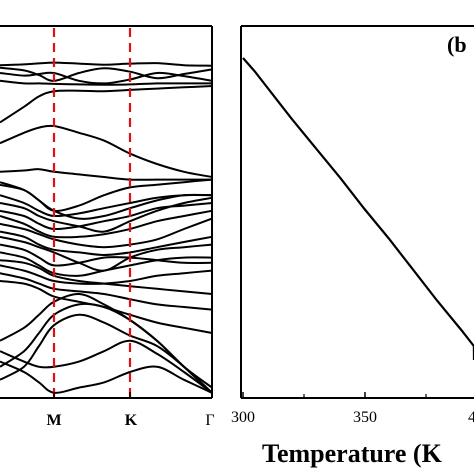  Describe the element at coordinates (352, 453) in the screenshot. I see `x-axis-label: Temperature (K` at that location.